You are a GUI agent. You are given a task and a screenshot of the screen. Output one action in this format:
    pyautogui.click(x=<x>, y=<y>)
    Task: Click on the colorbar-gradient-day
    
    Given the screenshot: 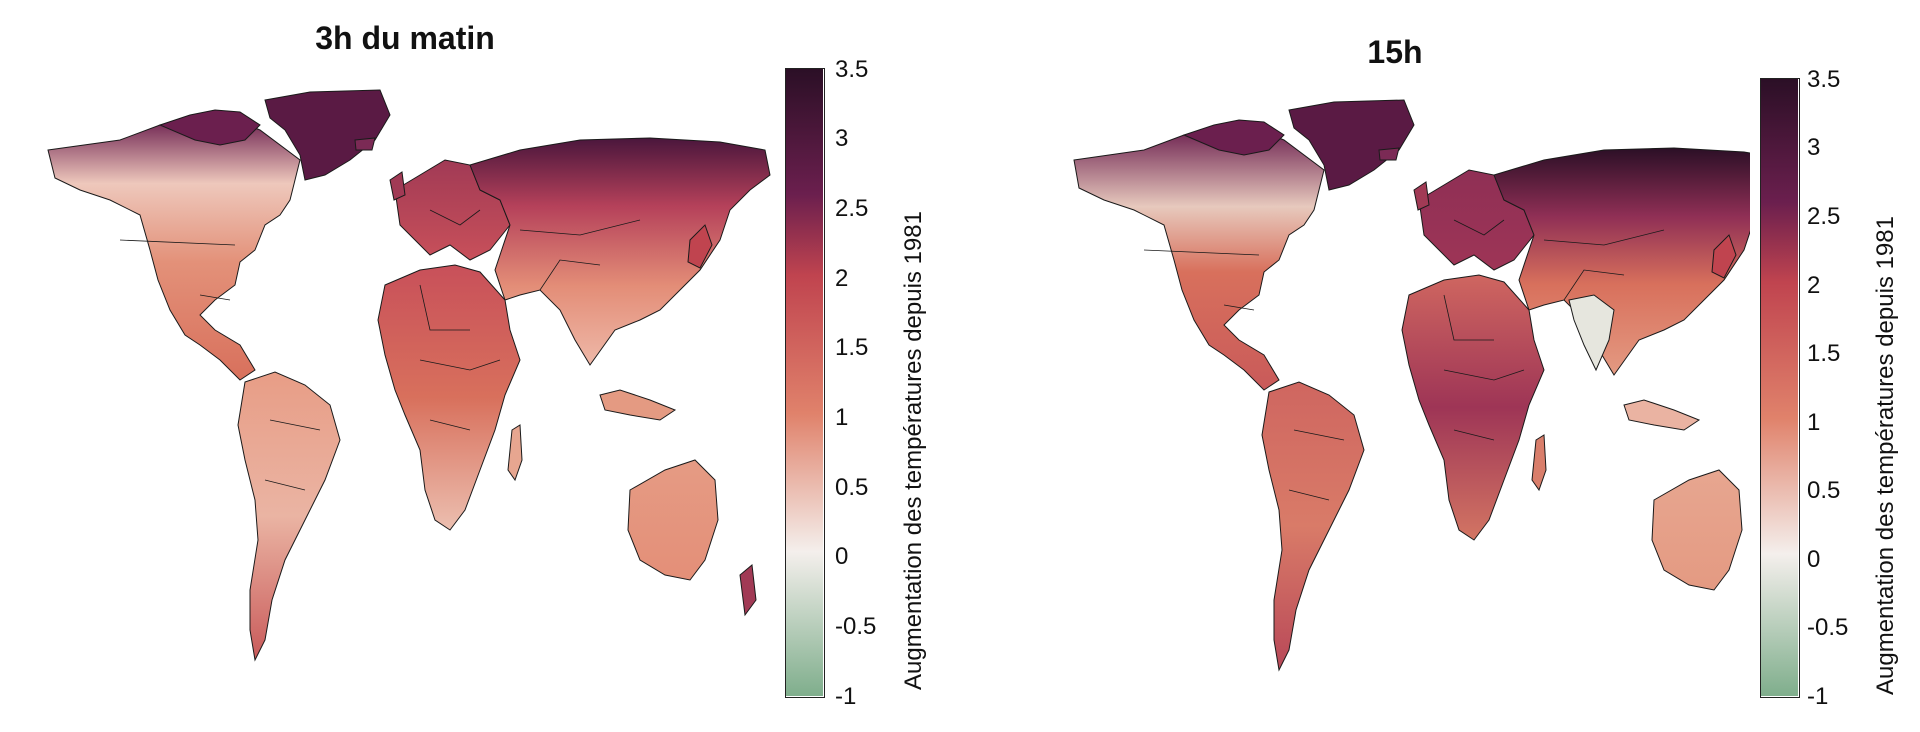 What is the action you would take?
    pyautogui.click(x=1779, y=387)
    